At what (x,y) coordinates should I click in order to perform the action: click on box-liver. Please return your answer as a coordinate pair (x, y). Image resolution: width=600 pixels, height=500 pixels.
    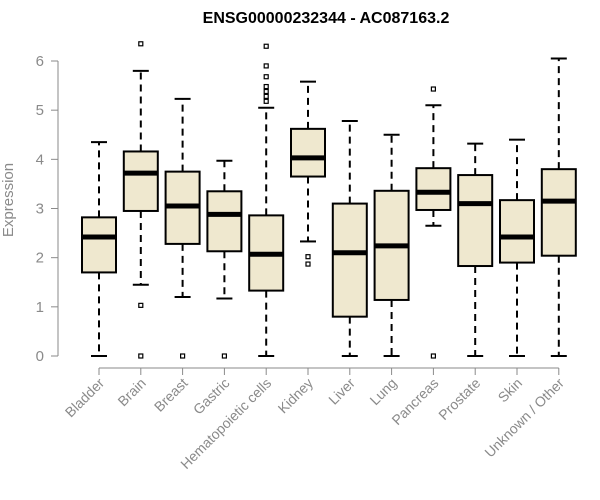
    Looking at the image, I should click on (349, 238).